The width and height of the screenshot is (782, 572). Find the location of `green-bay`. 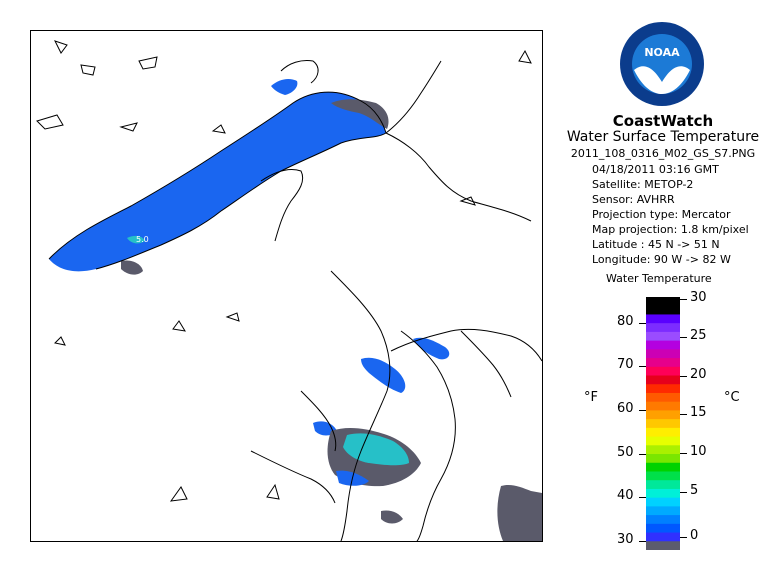

green-bay is located at coordinates (318, 421).